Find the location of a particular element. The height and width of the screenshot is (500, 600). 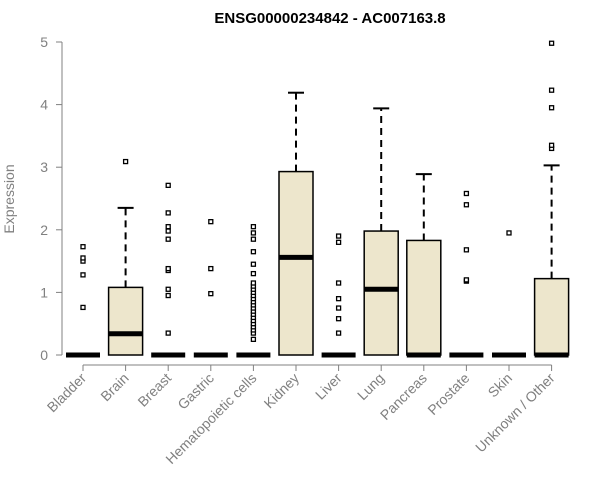

y-tick-label: 2 is located at coordinates (44, 230).